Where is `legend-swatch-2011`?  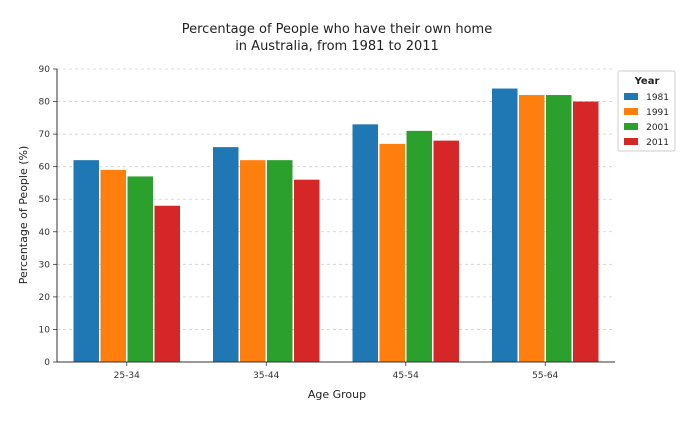
legend-swatch-2011 is located at coordinates (631, 141).